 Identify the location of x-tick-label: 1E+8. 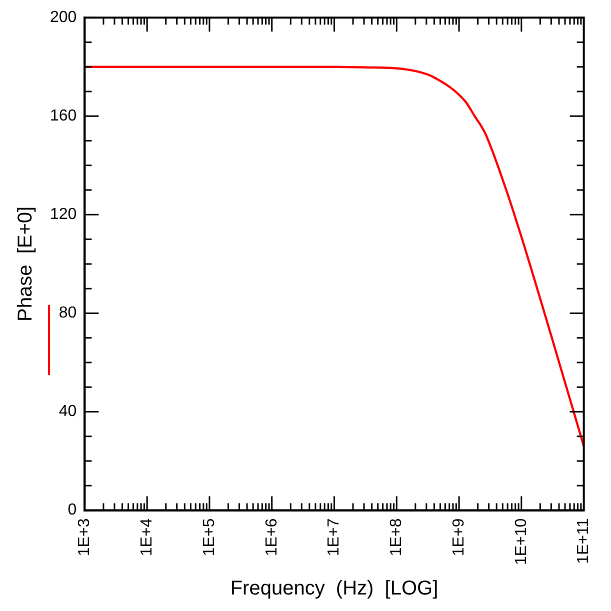
(397, 537).